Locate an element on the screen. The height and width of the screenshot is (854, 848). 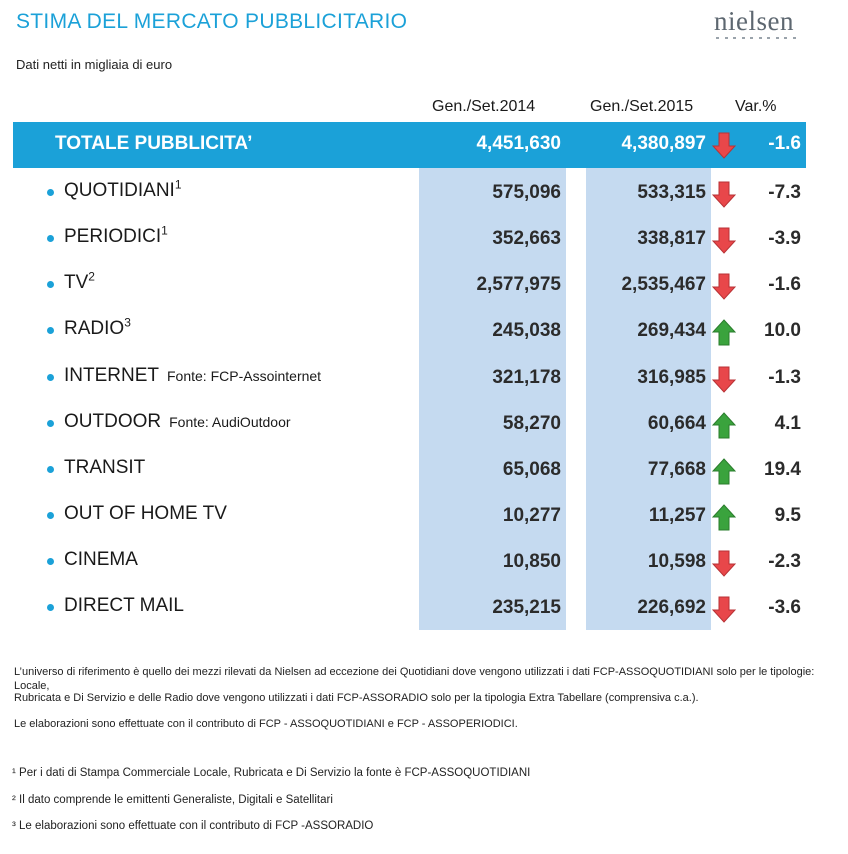
row-label: TV2 is located at coordinates (79, 281).